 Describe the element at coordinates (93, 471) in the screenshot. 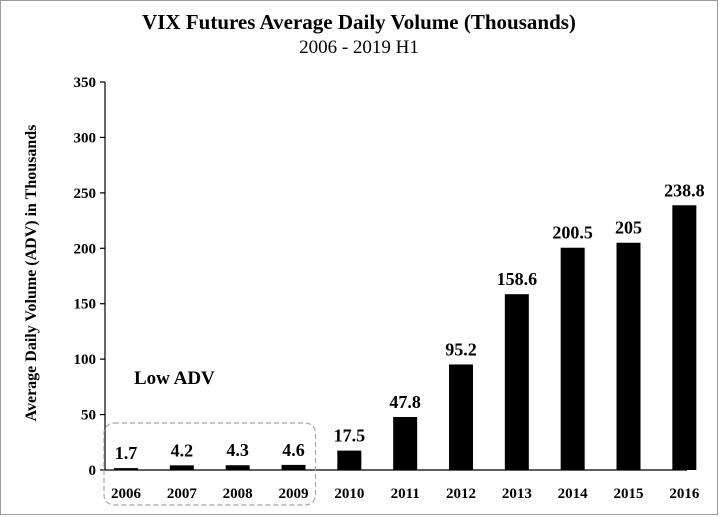

I see `y-tick-label-0: 0` at that location.